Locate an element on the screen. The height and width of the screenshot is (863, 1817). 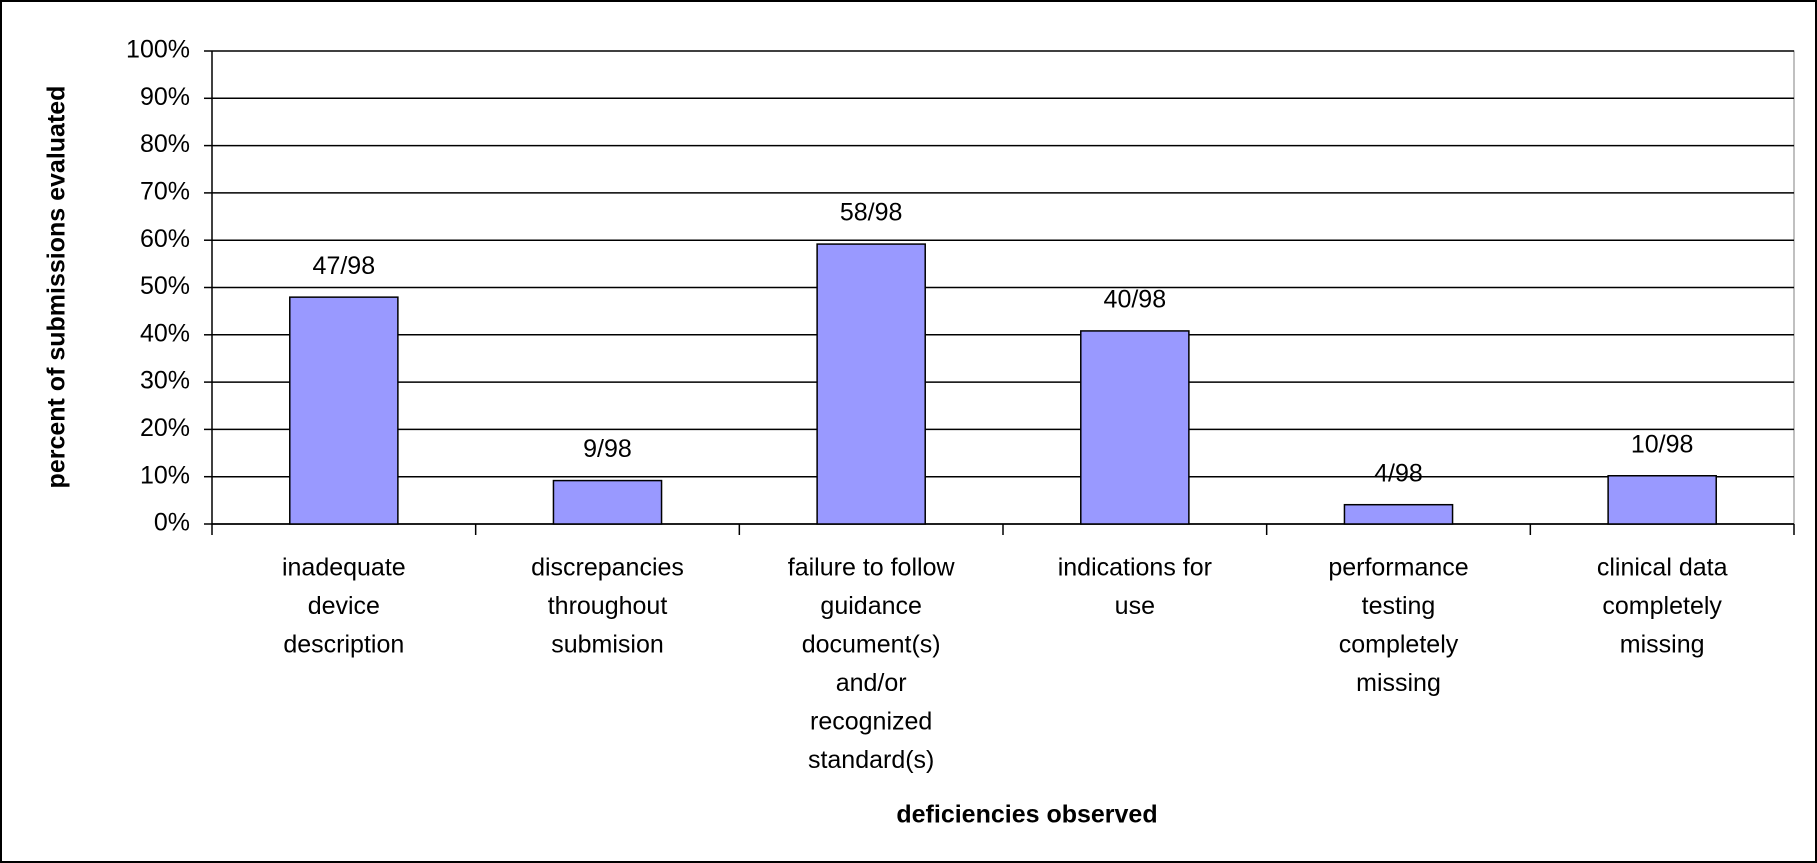
x-tick-label: submision is located at coordinates (607, 645).